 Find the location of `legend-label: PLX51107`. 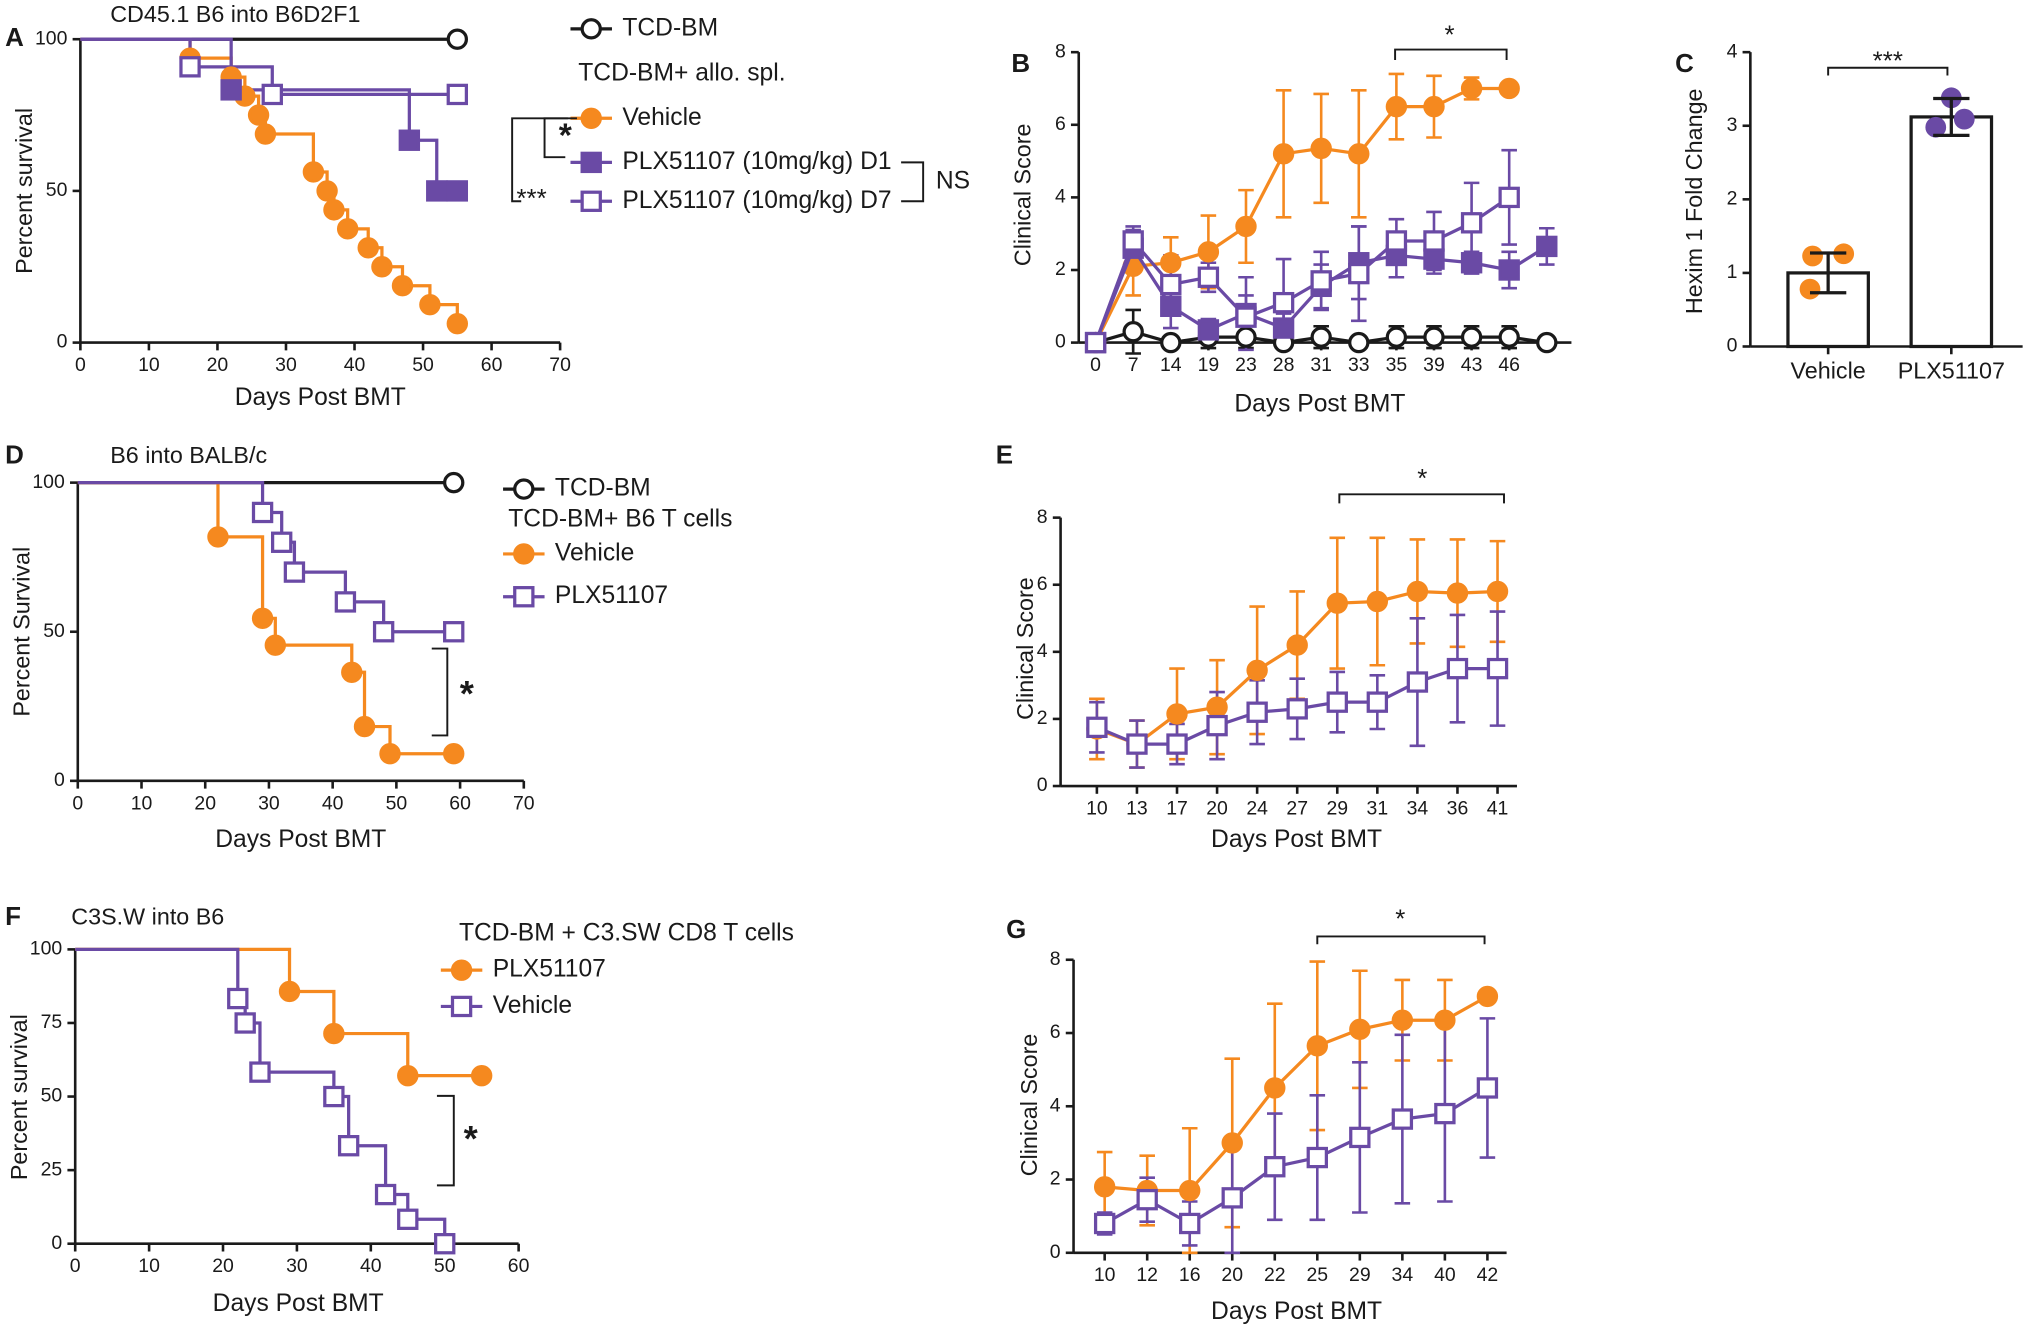

legend-label: PLX51107 is located at coordinates (549, 969).